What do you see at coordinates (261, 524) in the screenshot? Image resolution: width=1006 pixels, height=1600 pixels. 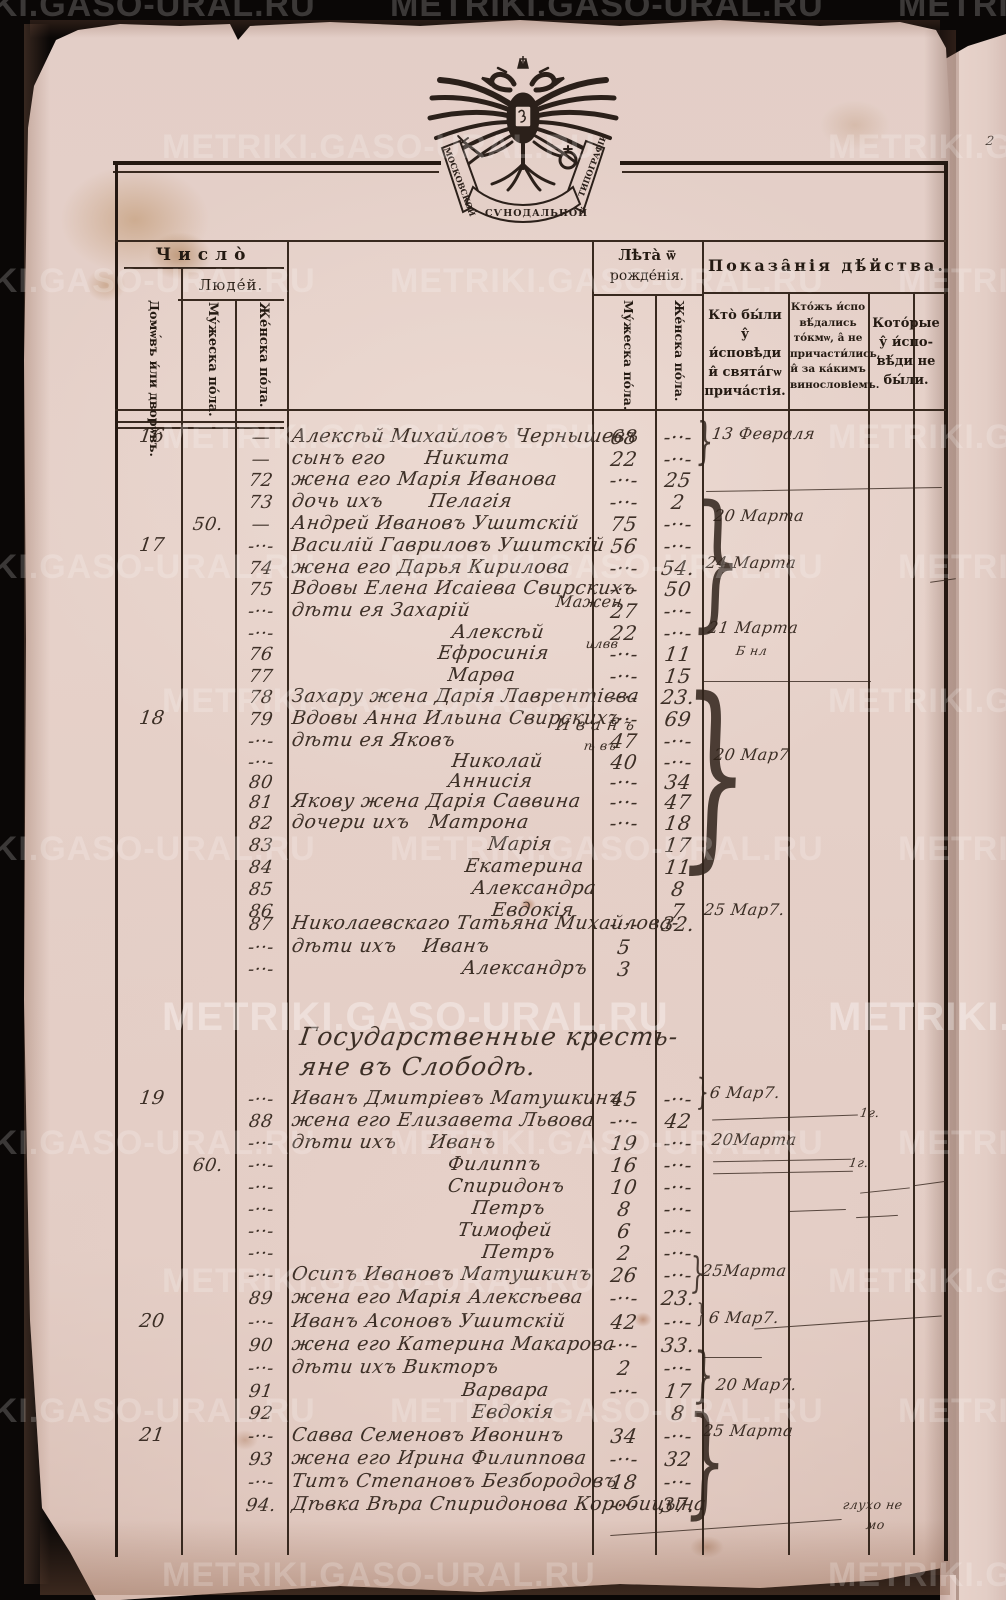 I see `entry-count-female: —` at bounding box center [261, 524].